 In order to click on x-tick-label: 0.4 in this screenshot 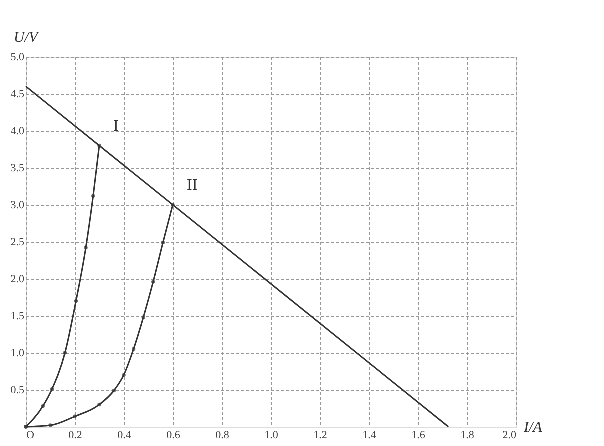, I will do `click(125, 436)`.